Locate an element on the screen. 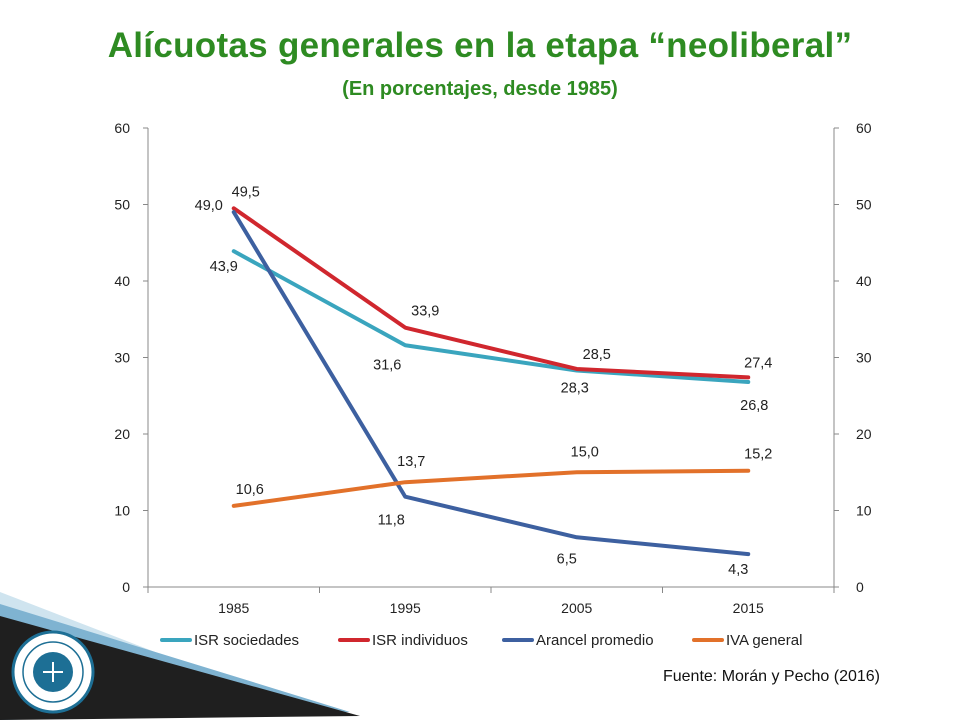 The image size is (960, 720). data-label: 13,7 is located at coordinates (411, 462).